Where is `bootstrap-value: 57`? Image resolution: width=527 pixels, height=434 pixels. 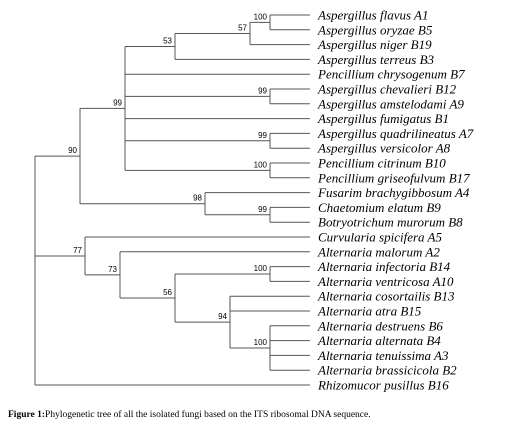
bootstrap-value: 57 is located at coordinates (242, 28).